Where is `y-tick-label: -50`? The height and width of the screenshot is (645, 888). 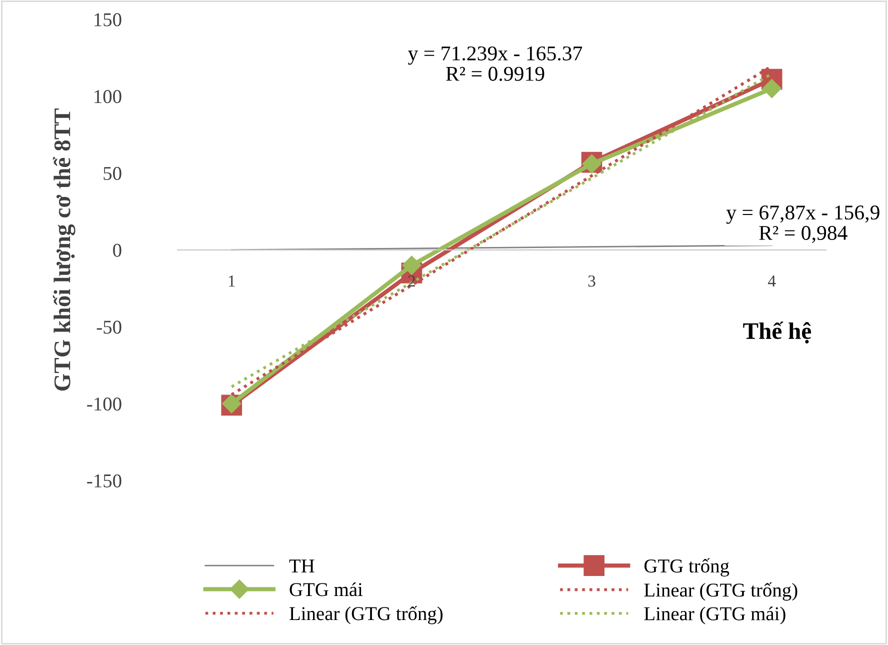
y-tick-label: -50 is located at coordinates (109, 327).